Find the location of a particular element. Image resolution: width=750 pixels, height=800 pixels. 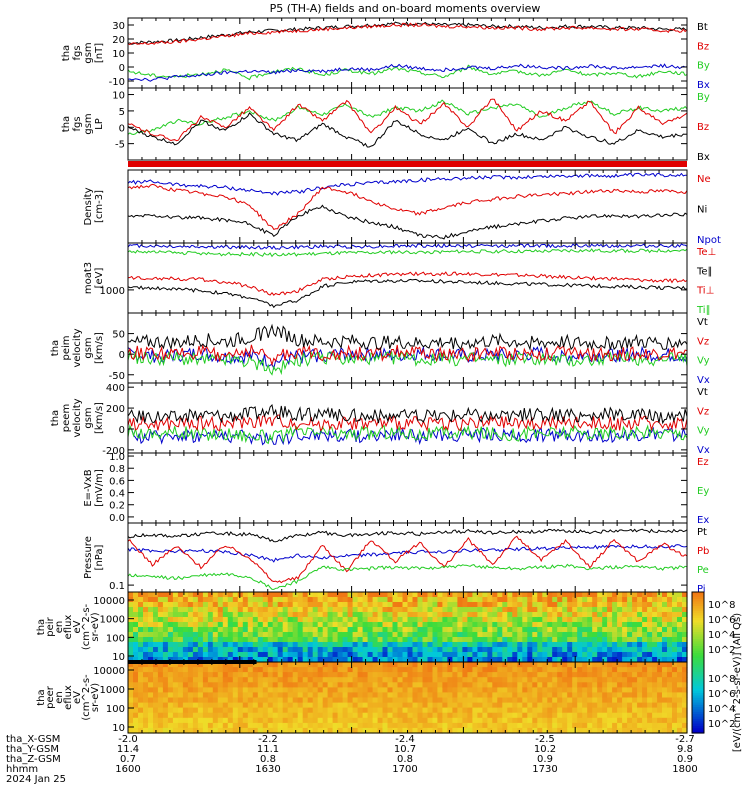

footer-value: -2.2 is located at coordinates (268, 739).